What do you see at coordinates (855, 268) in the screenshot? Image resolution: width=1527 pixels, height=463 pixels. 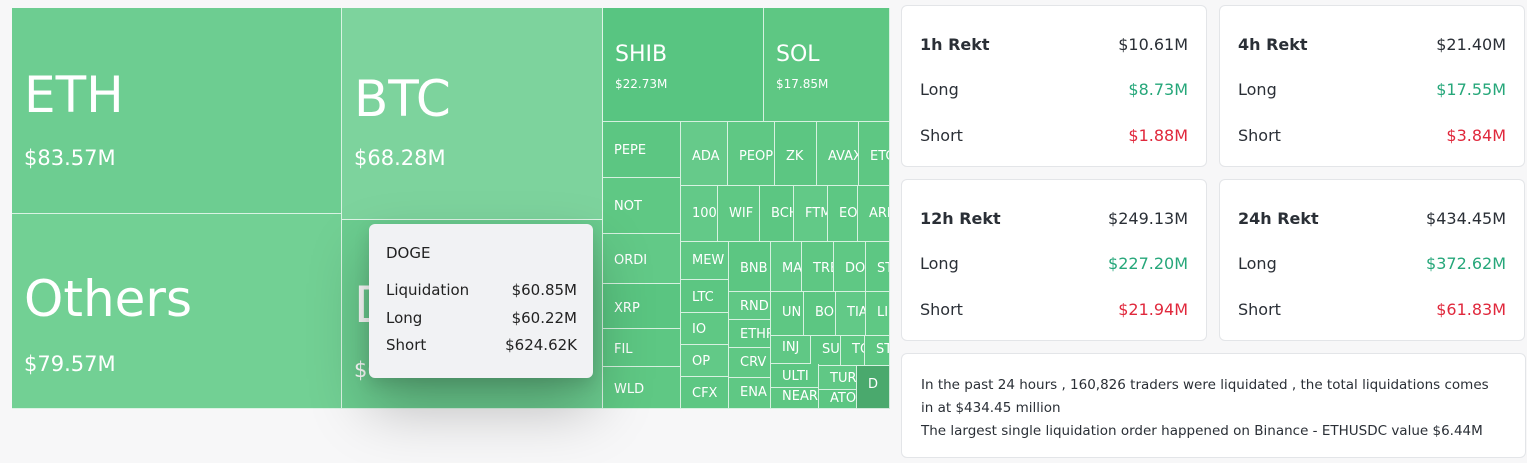 I see `tile-symbol: DO` at bounding box center [855, 268].